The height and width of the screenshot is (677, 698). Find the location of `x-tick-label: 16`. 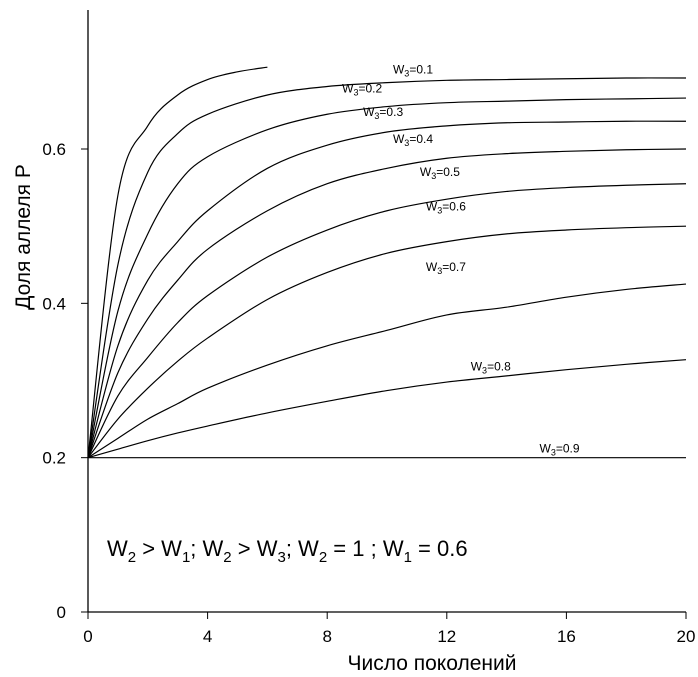

x-tick-label: 16 is located at coordinates (566, 636).